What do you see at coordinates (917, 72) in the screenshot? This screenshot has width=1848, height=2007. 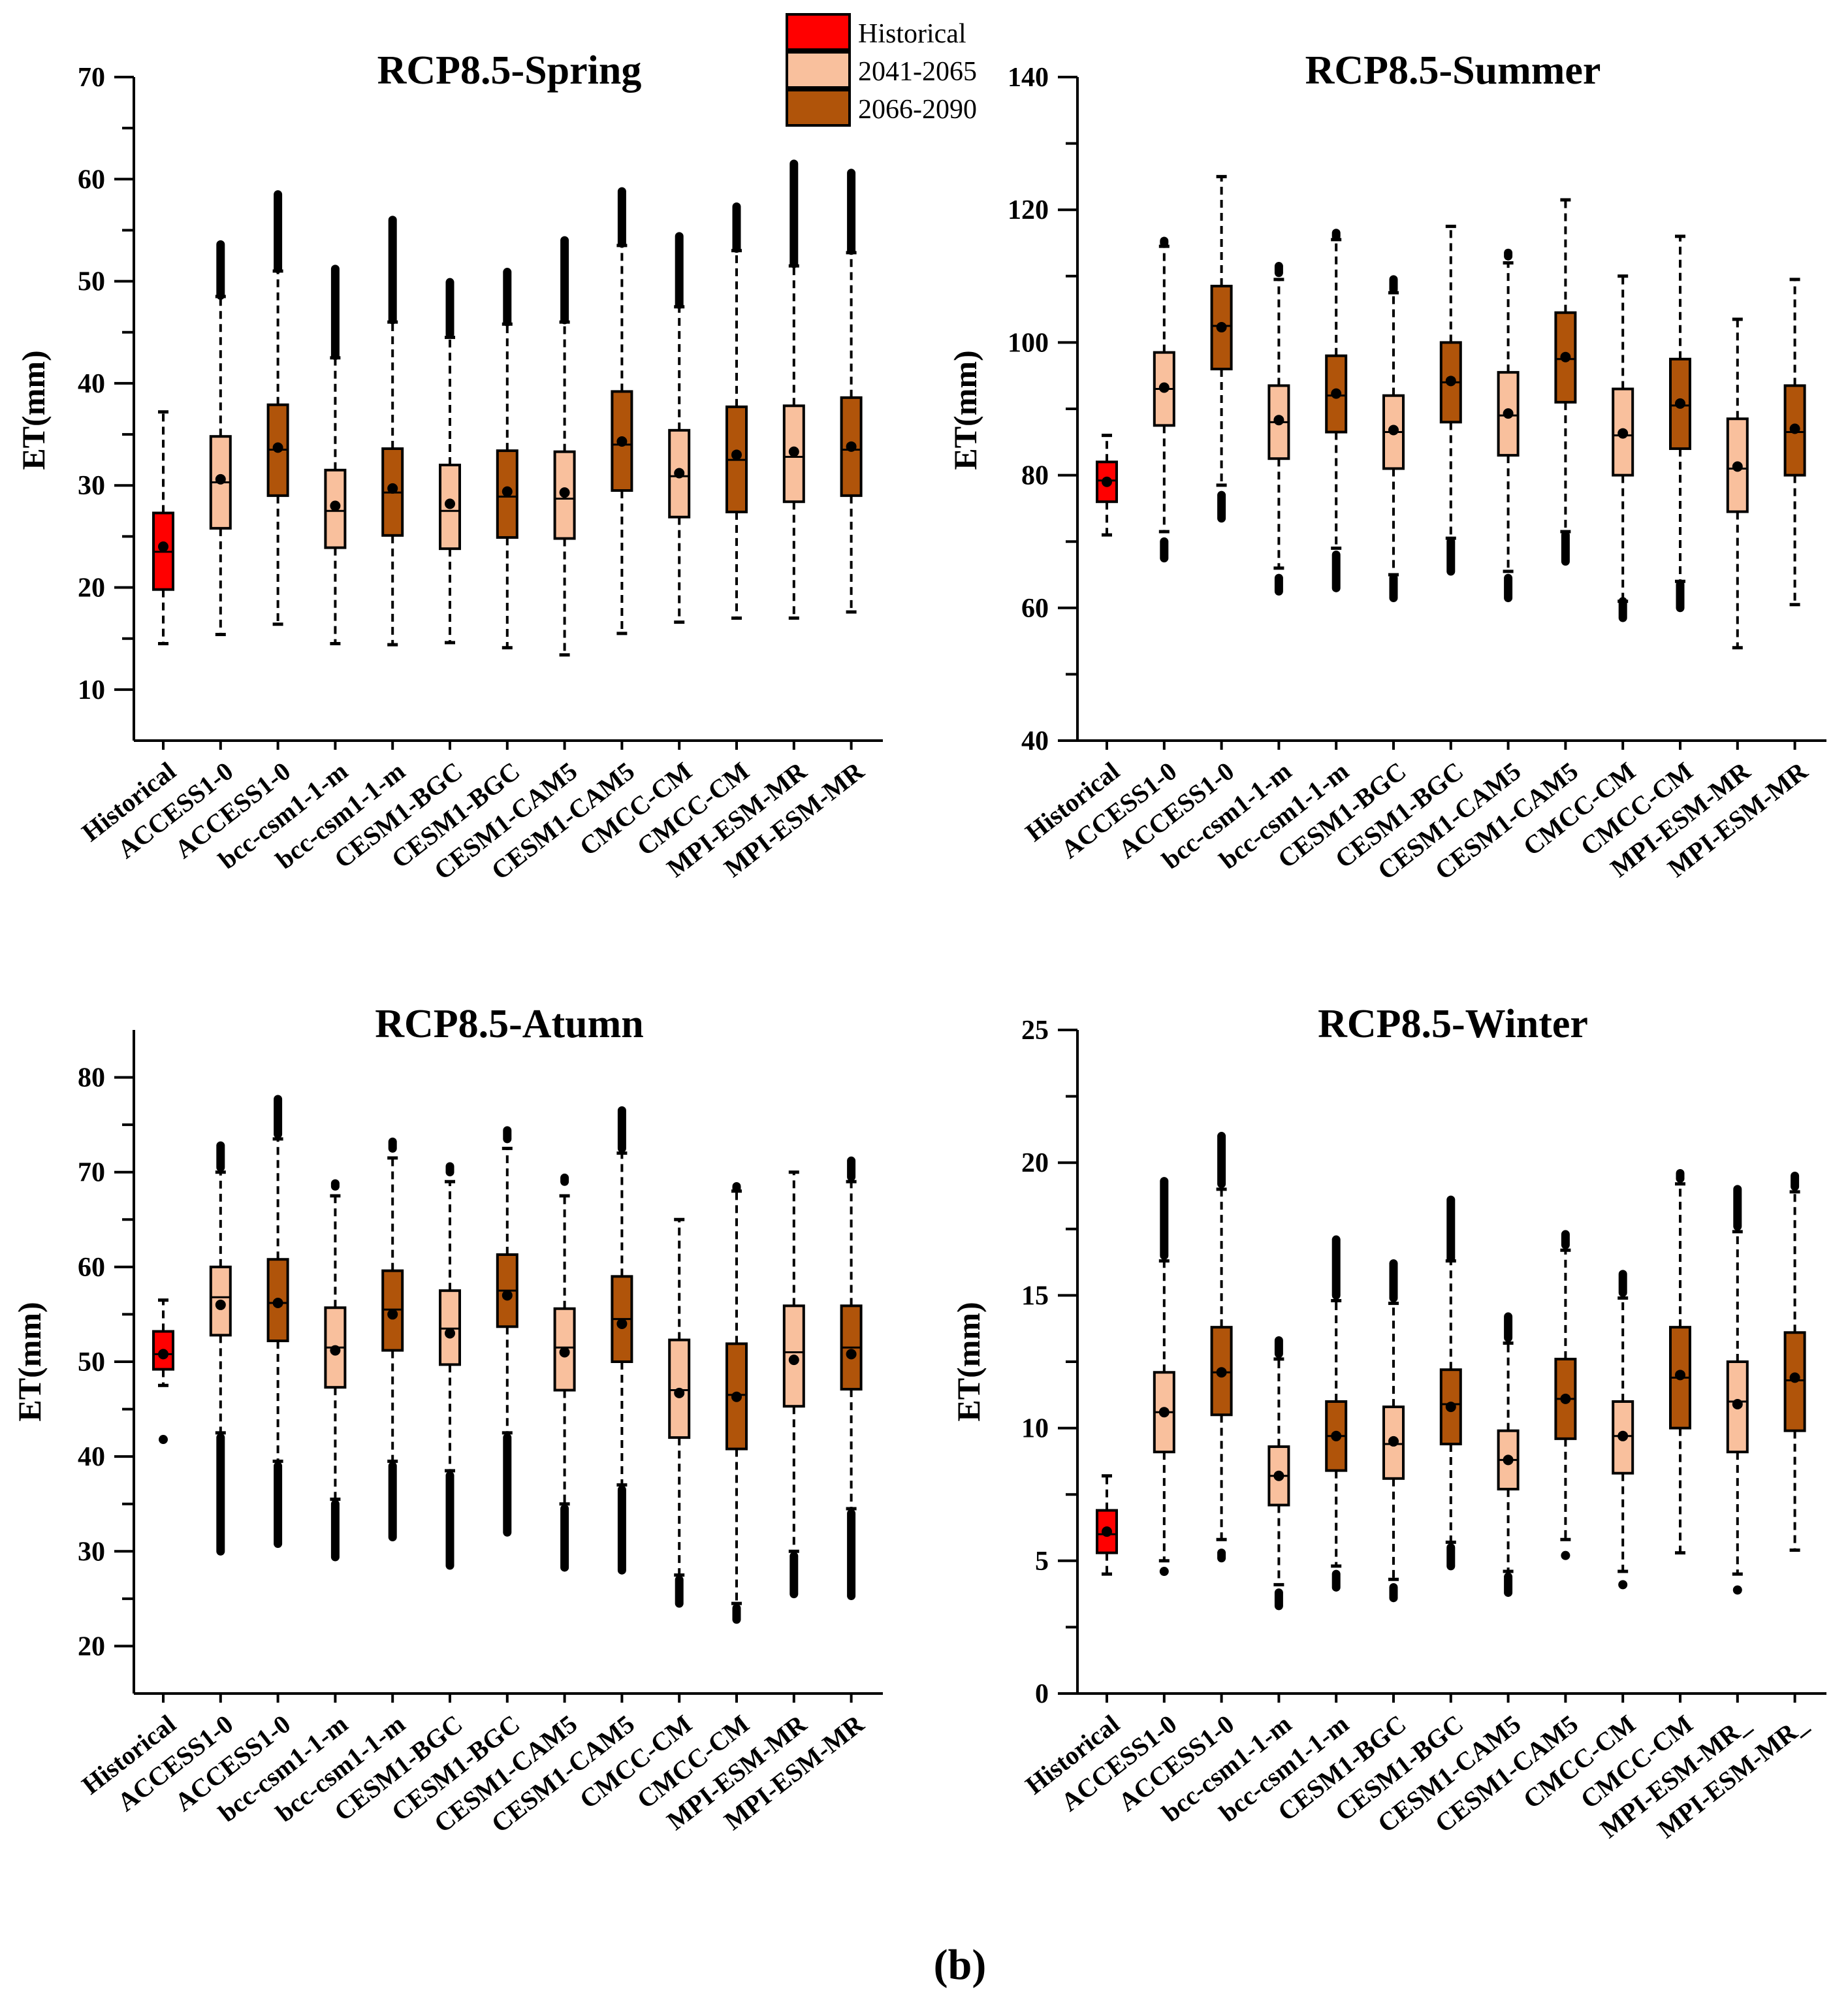 I see `legend-label-2041-2065: 2041-2065` at bounding box center [917, 72].